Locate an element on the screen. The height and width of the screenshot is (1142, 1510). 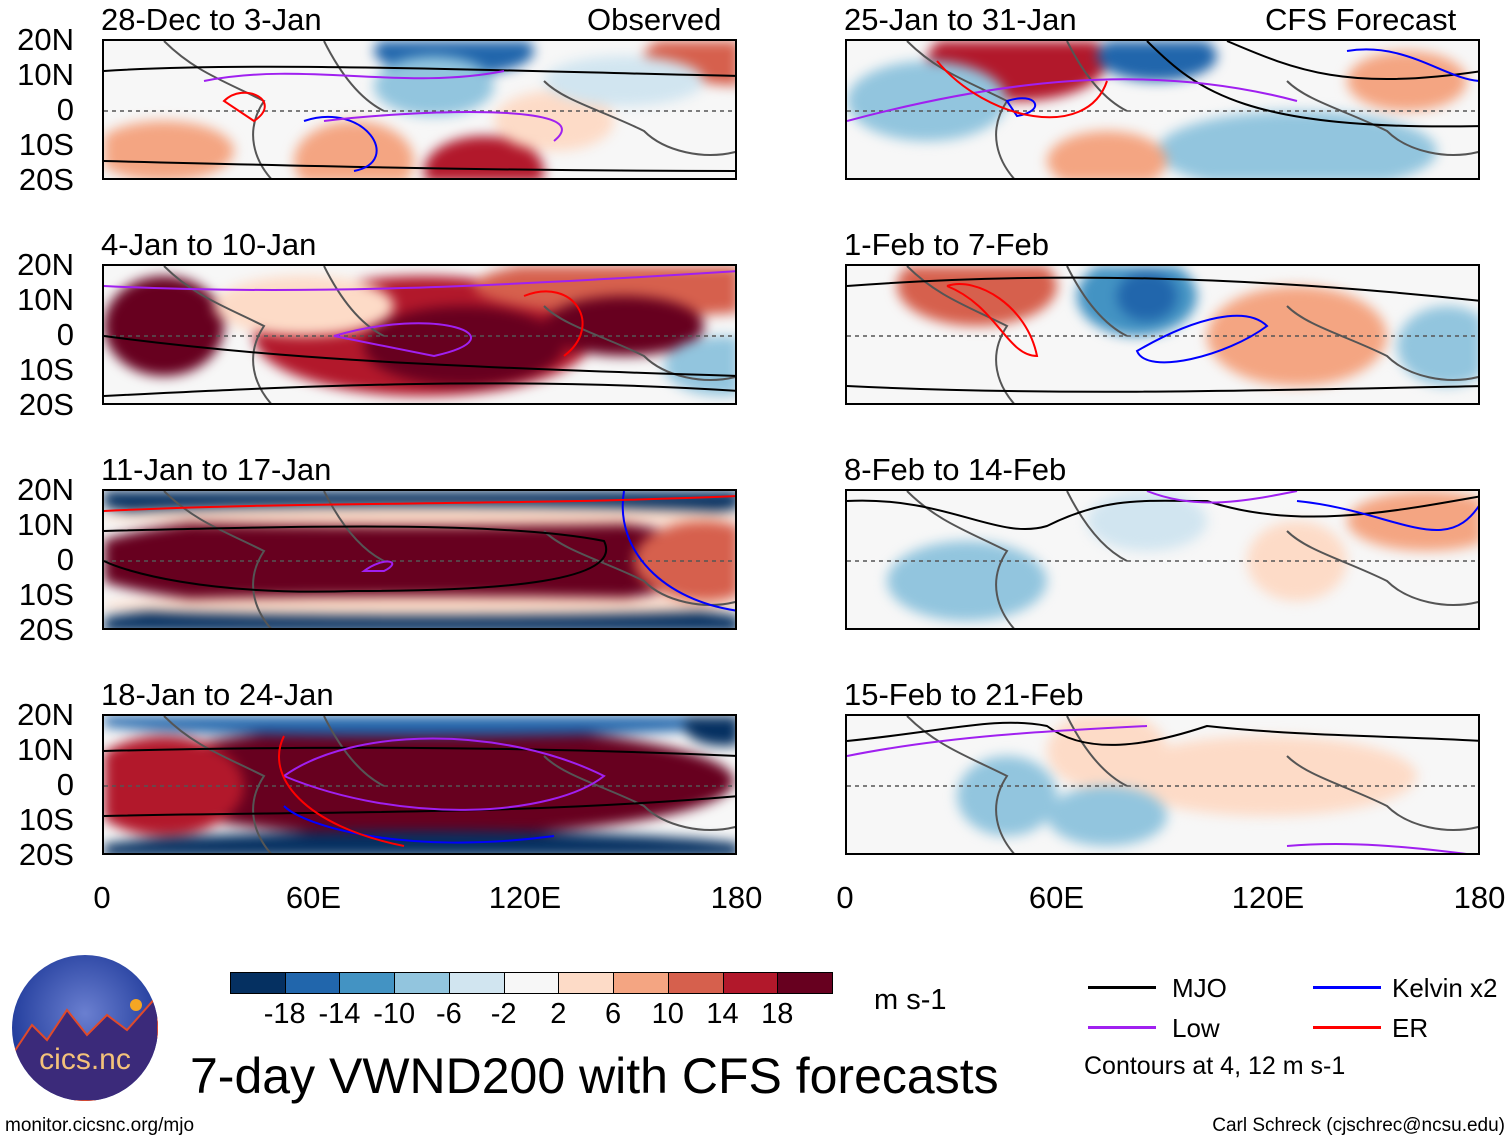
footer-credit: Carl Schreck (cjschrec@ncsu.edu) is located at coordinates (1358, 1125).